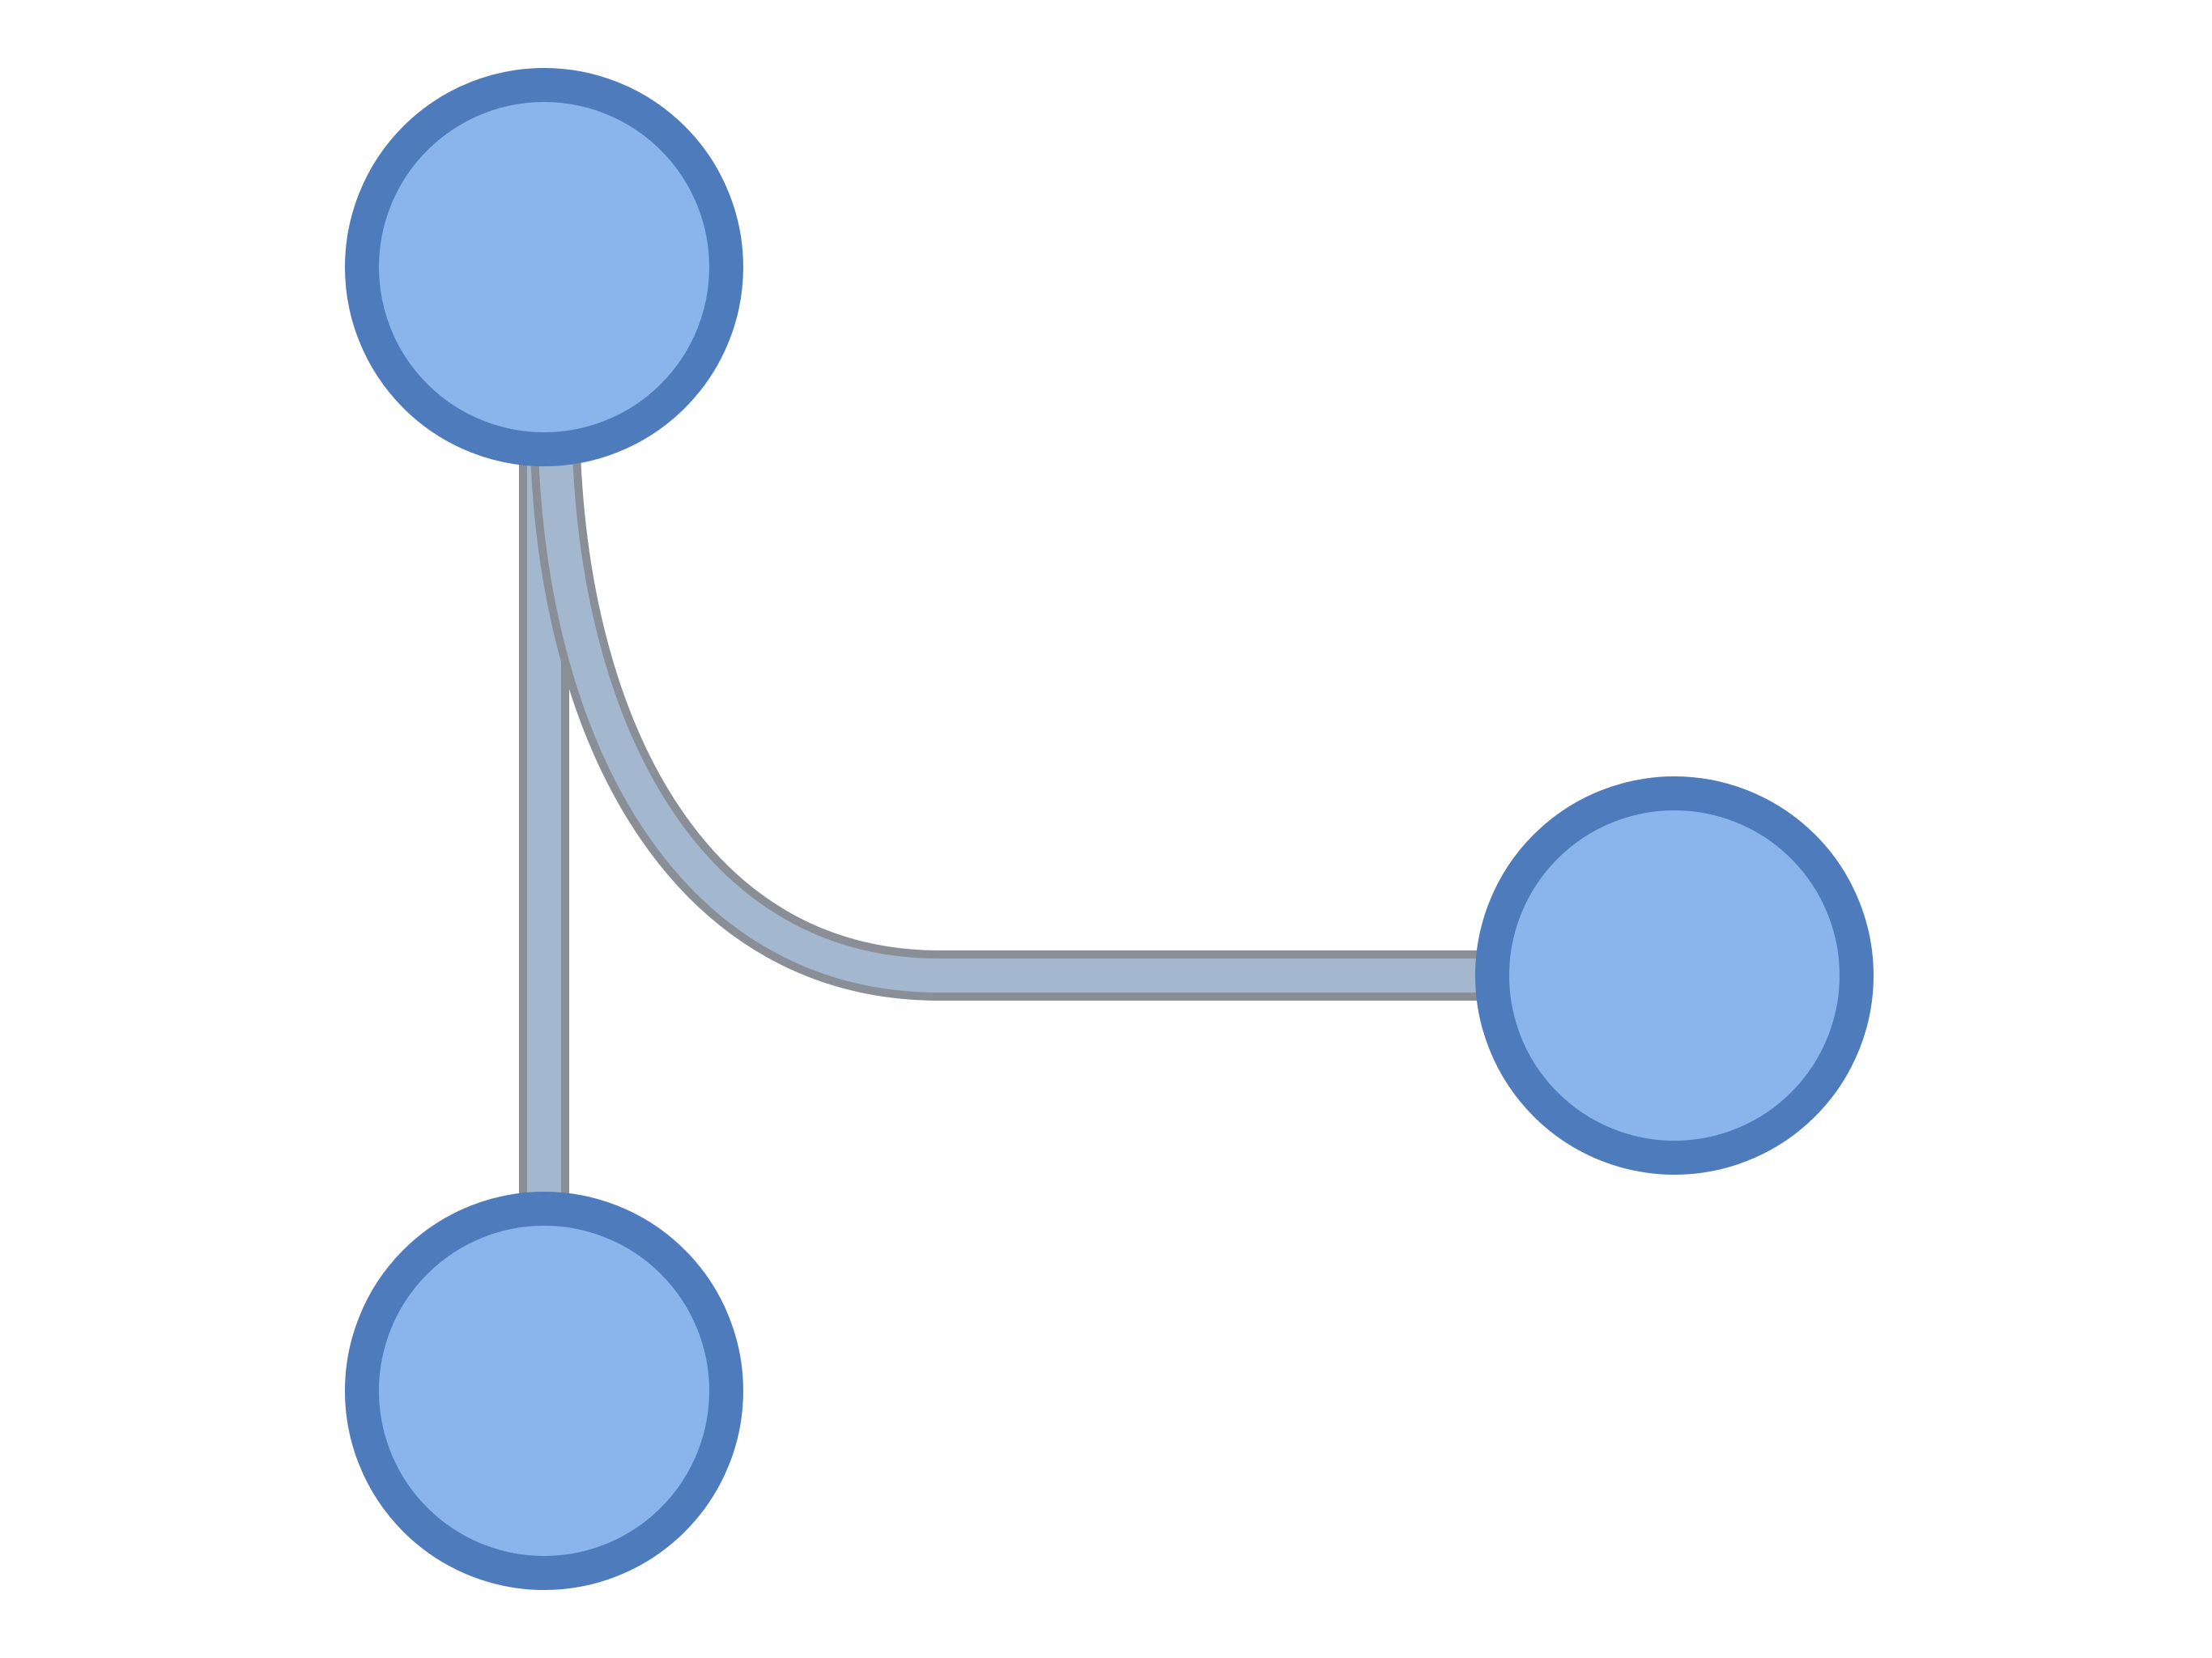 The image size is (2212, 1658). Describe the element at coordinates (544, 1391) in the screenshot. I see `node-bottom` at that location.